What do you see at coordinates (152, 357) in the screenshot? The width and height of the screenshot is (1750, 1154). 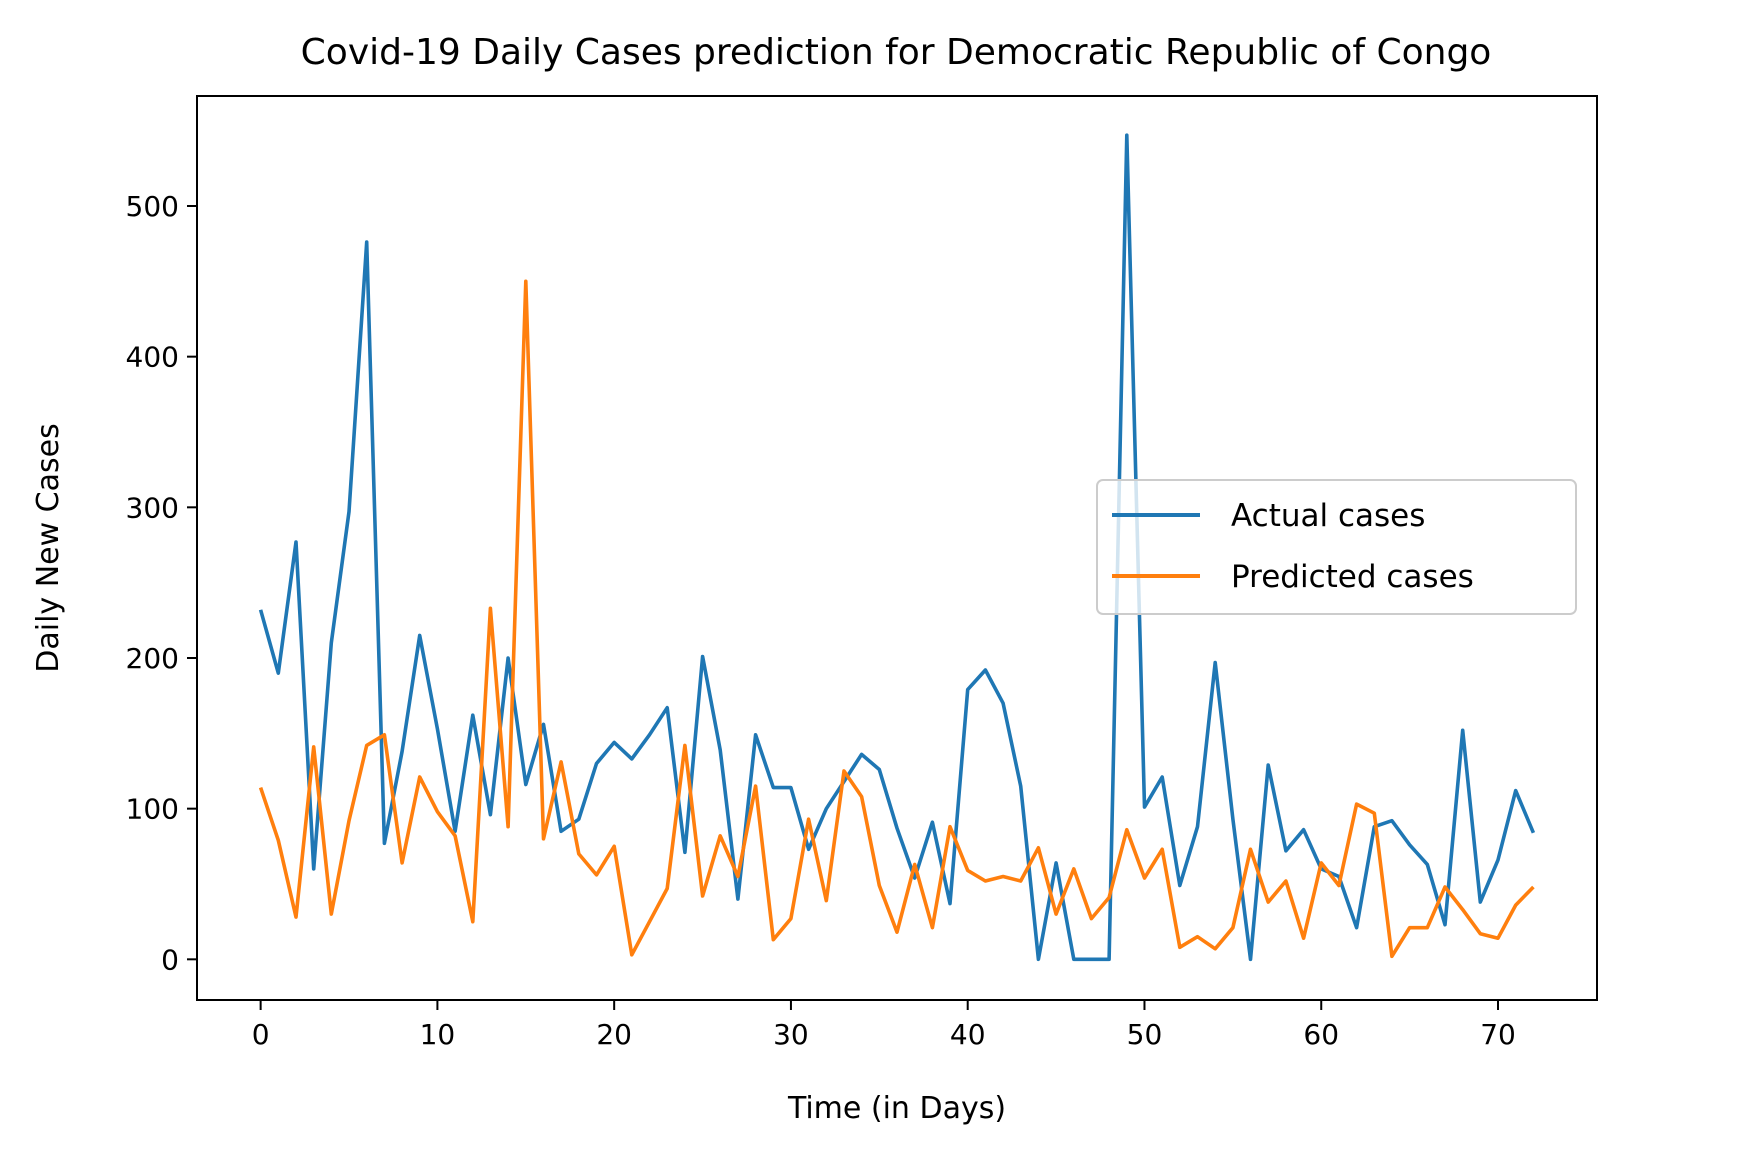 I see `y-tick-label: 400` at bounding box center [152, 357].